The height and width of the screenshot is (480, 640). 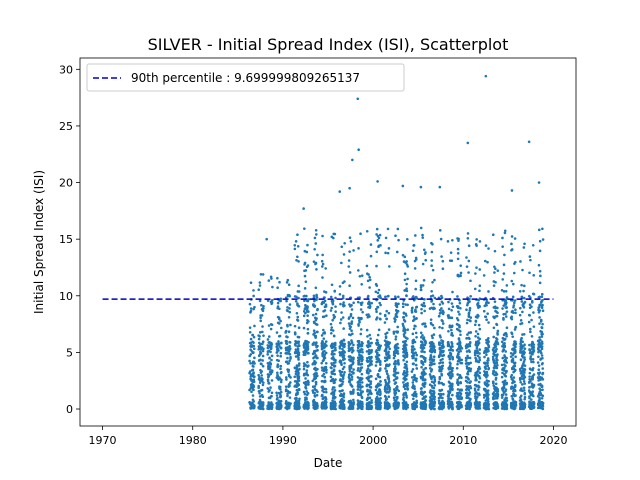 I want to click on x-tick-label: 1990, so click(x=283, y=440).